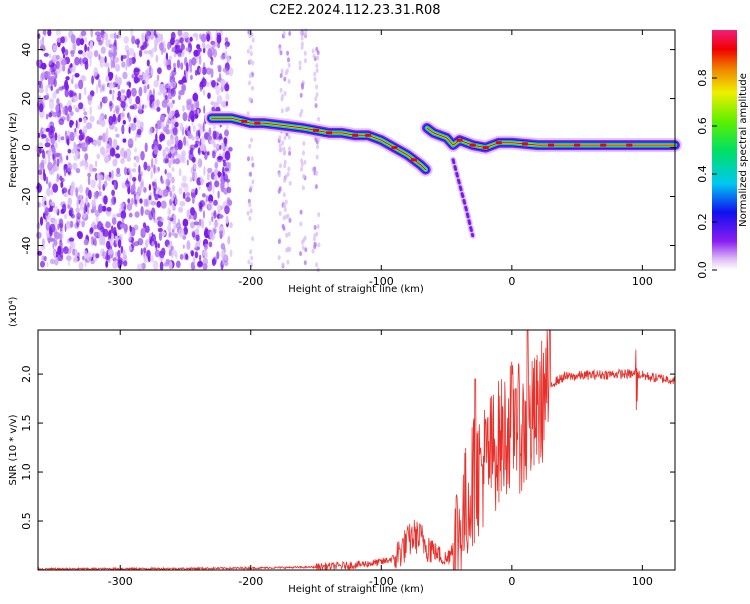 This screenshot has height=604, width=750. I want to click on colorbar-tick-label: 0.2, so click(702, 222).